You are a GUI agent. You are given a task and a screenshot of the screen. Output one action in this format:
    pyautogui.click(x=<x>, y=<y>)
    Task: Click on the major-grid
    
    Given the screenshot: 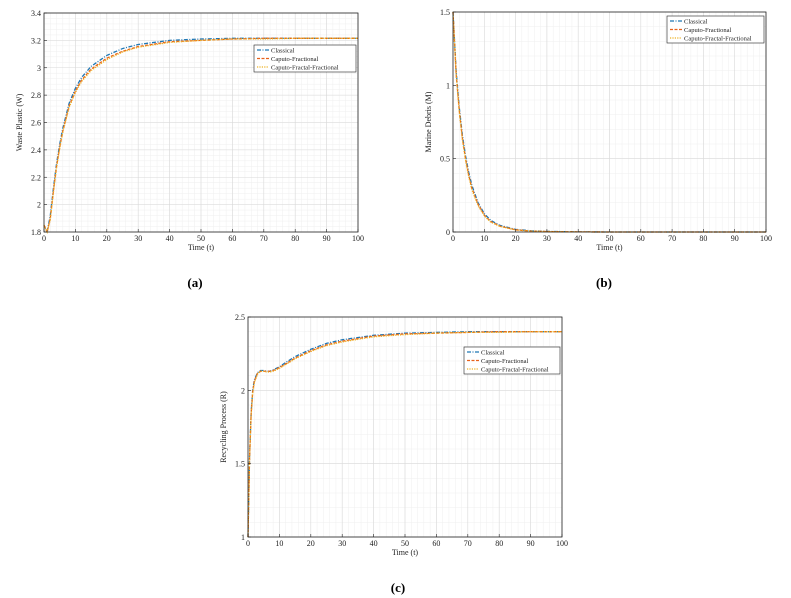 What is the action you would take?
    pyautogui.click(x=609, y=122)
    